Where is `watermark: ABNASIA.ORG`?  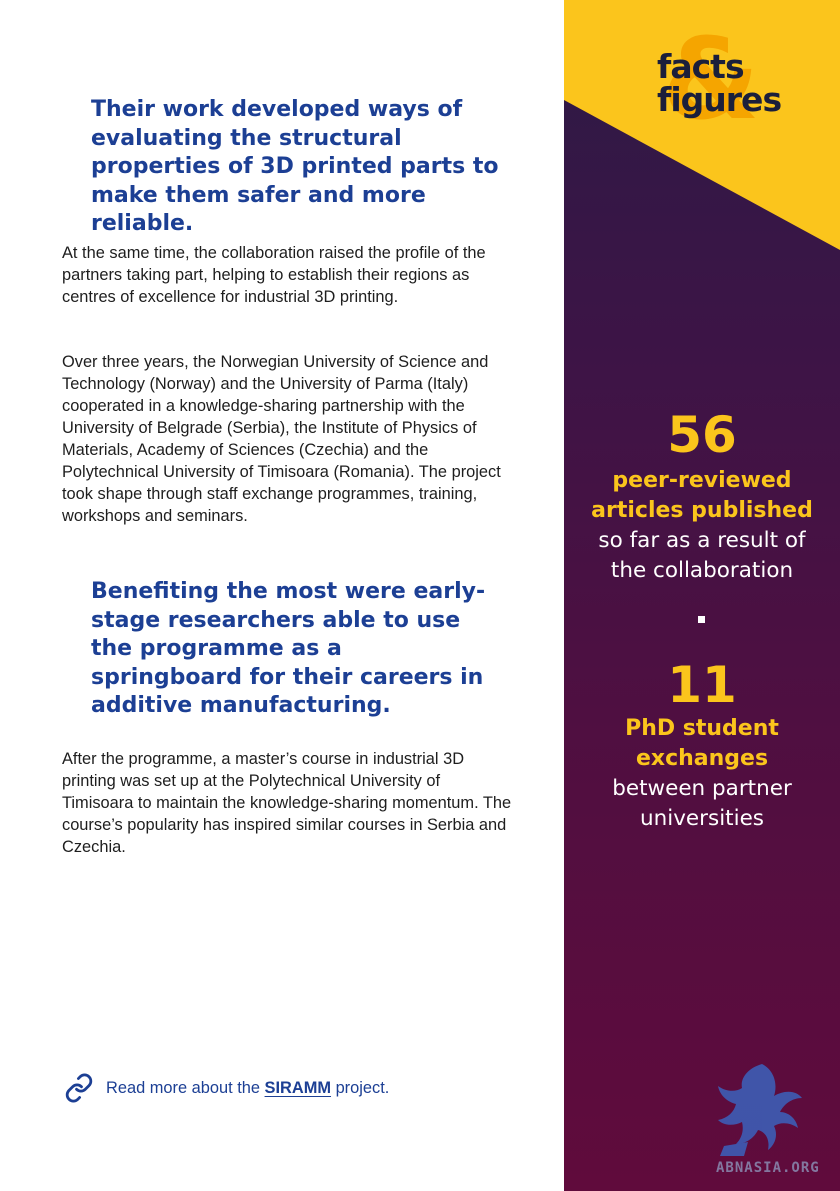
watermark: ABNASIA.ORG is located at coordinates (768, 1168).